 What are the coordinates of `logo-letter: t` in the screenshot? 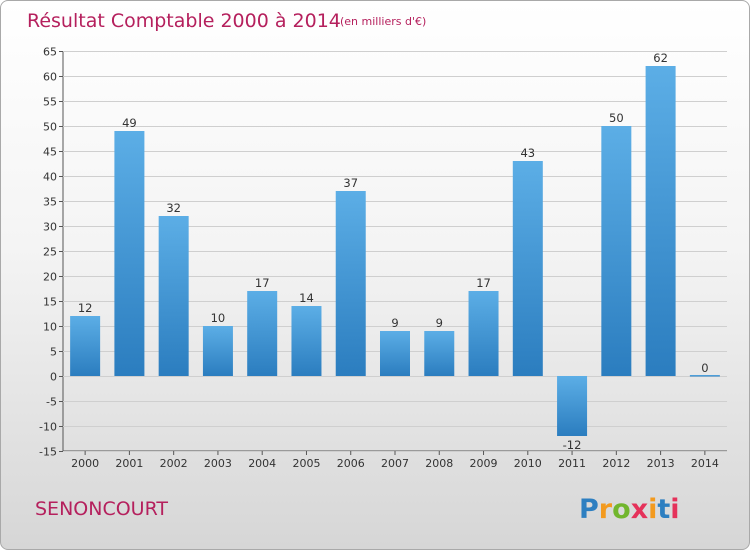 It's located at (663, 509).